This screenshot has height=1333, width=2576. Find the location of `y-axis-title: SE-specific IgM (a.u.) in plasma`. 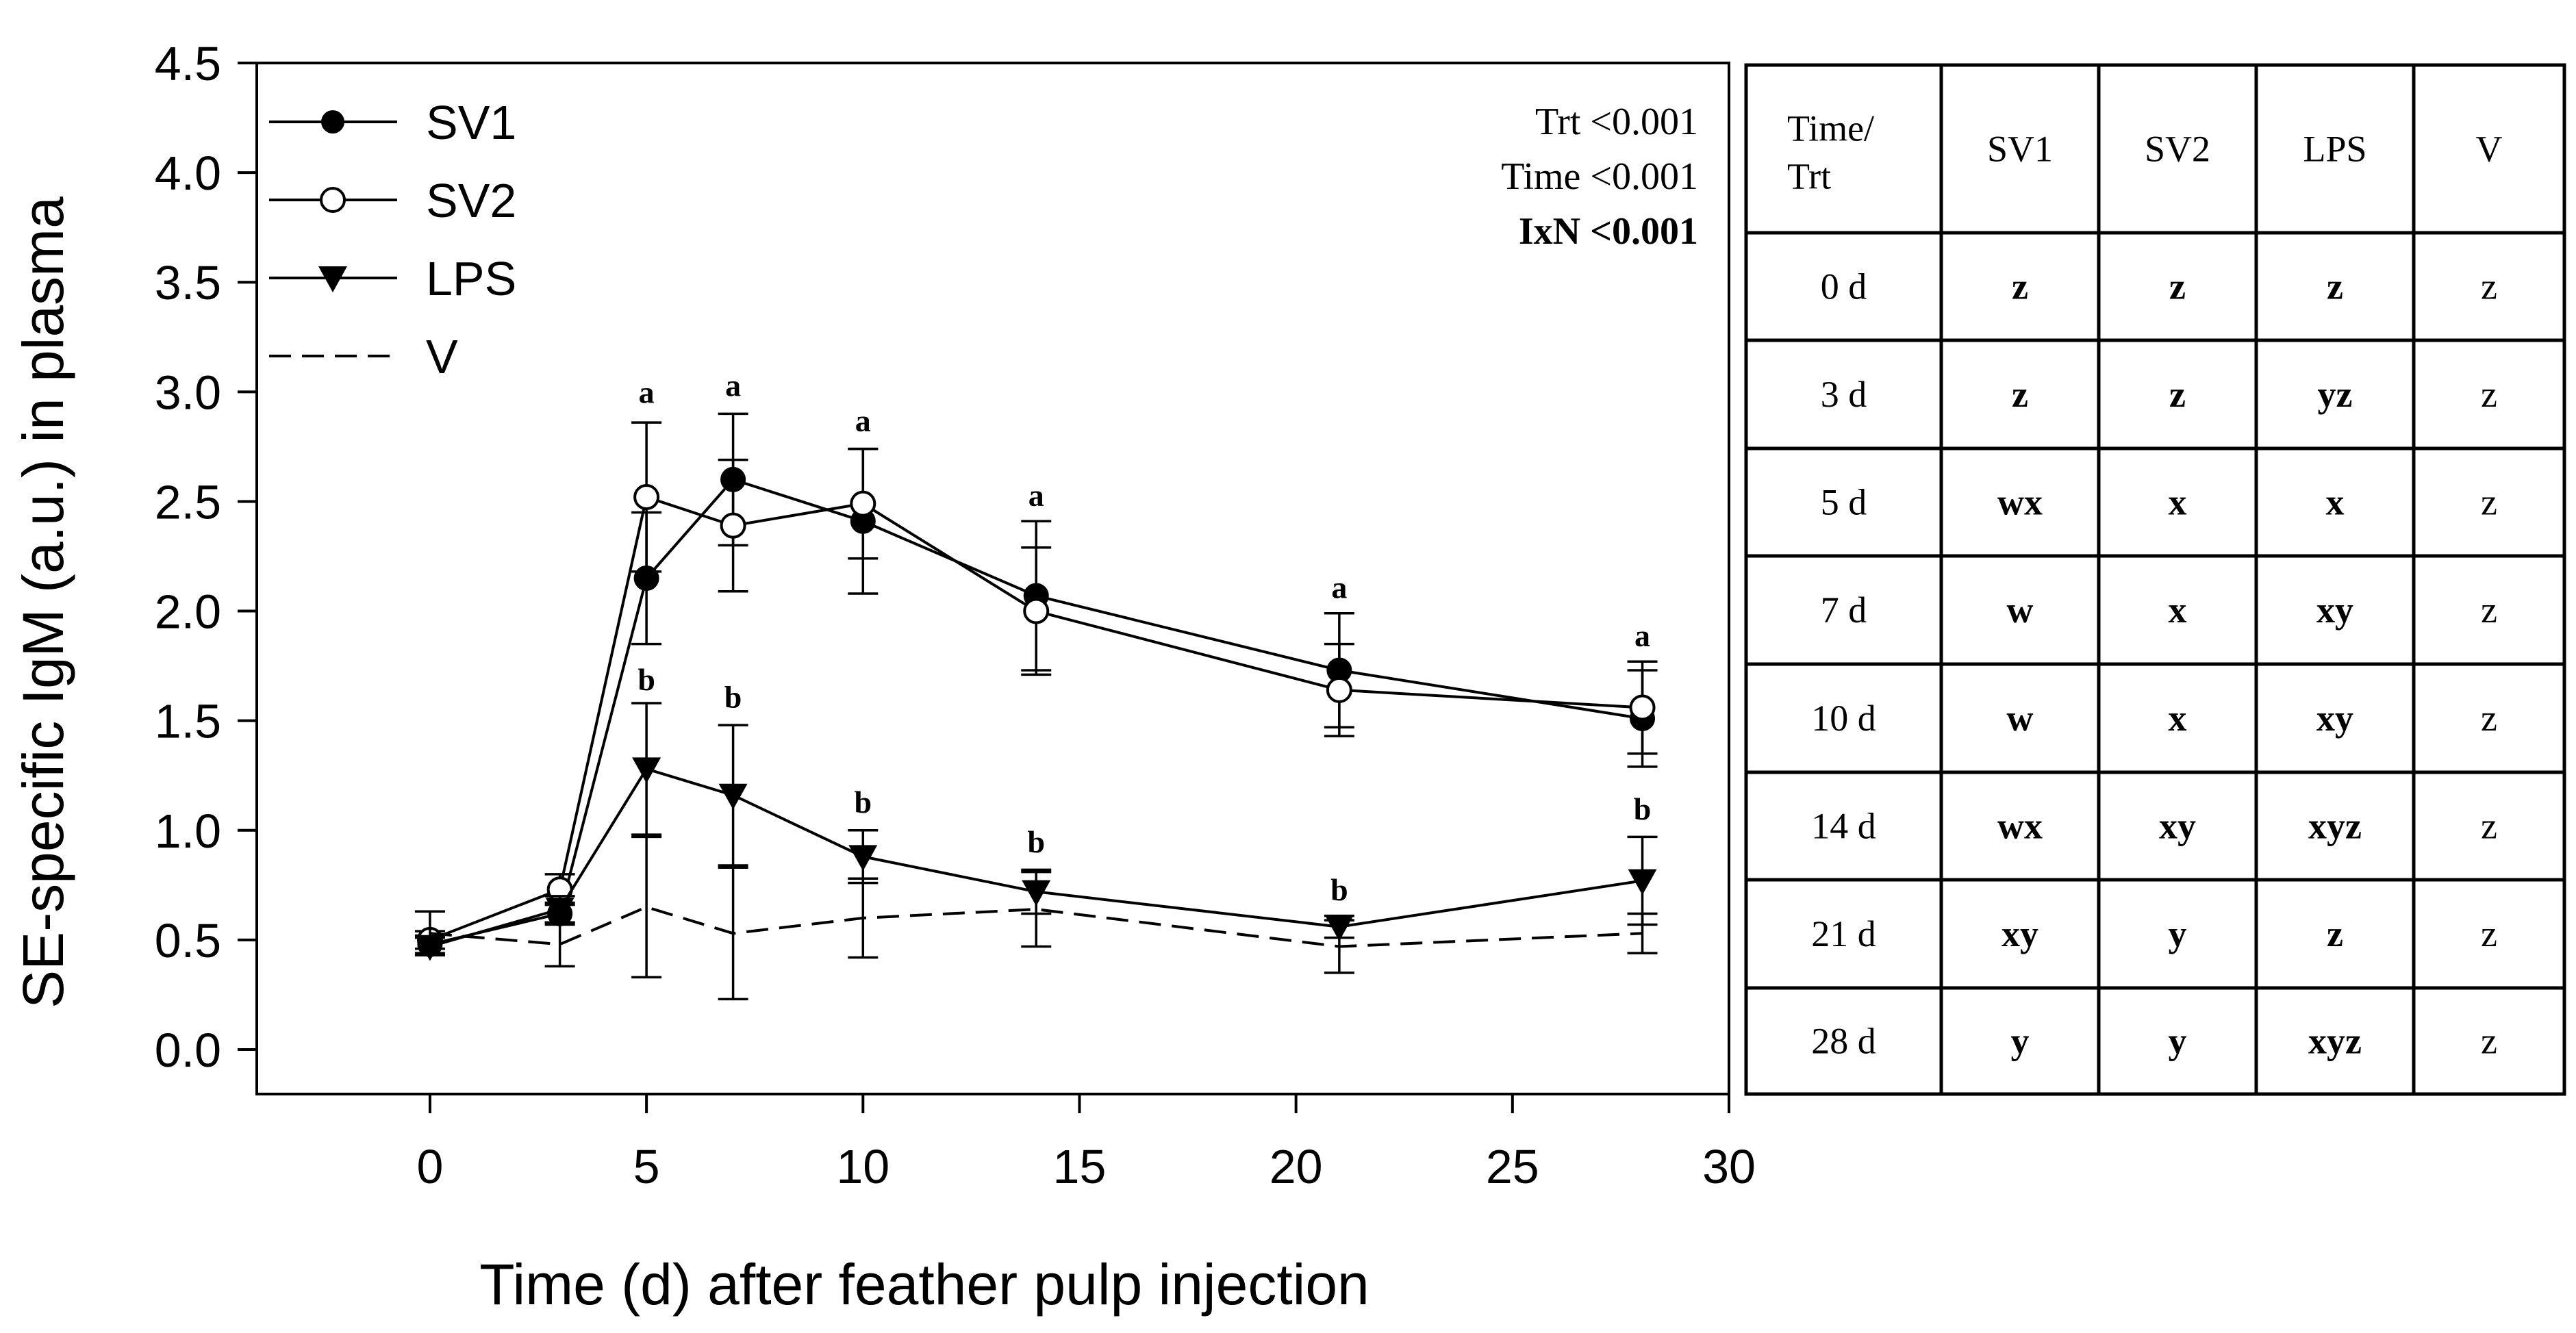

y-axis-title: SE-specific IgM (a.u.) in plasma is located at coordinates (43, 602).